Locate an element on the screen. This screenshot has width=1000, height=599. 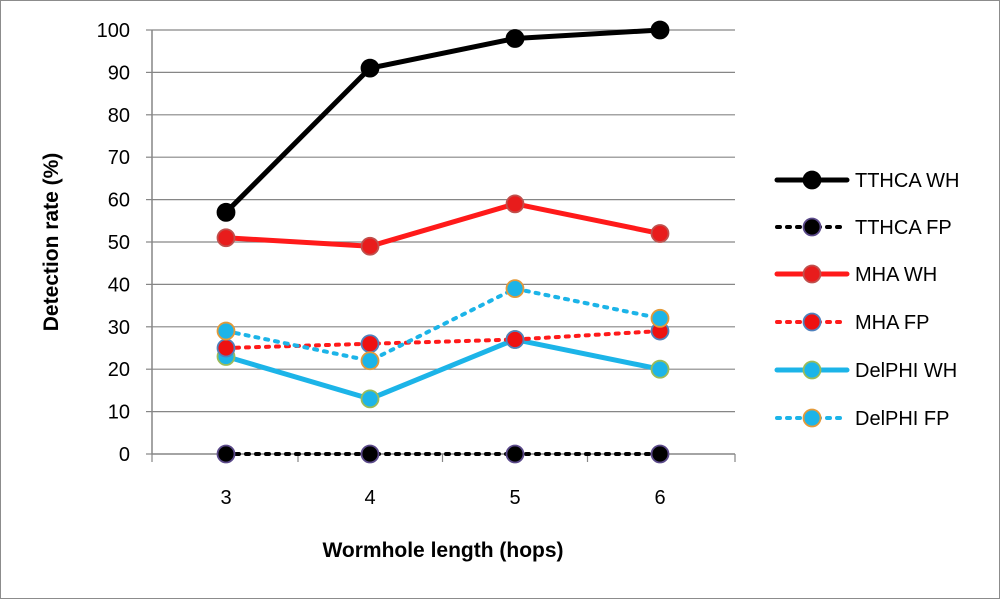
legend-label: MHA WH is located at coordinates (896, 275).